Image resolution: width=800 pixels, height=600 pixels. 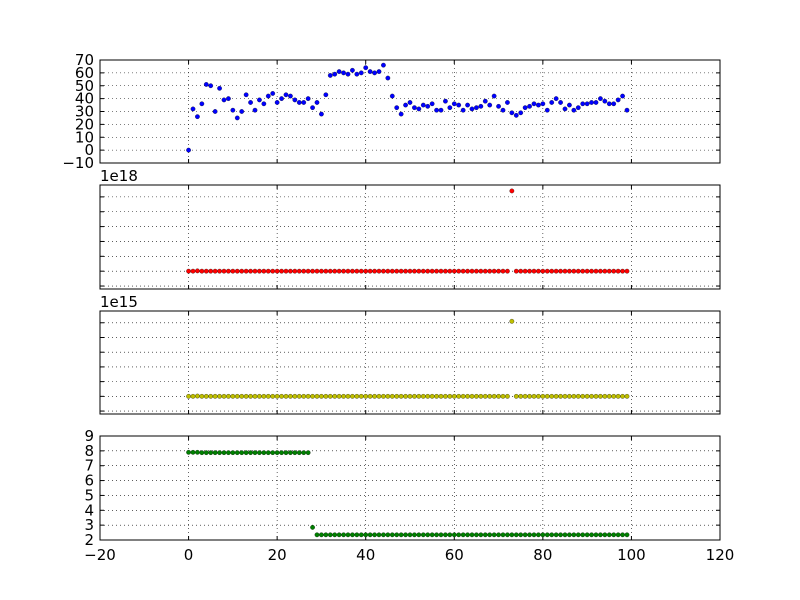 What do you see at coordinates (454, 555) in the screenshot?
I see `x-tick-label: 60` at bounding box center [454, 555].